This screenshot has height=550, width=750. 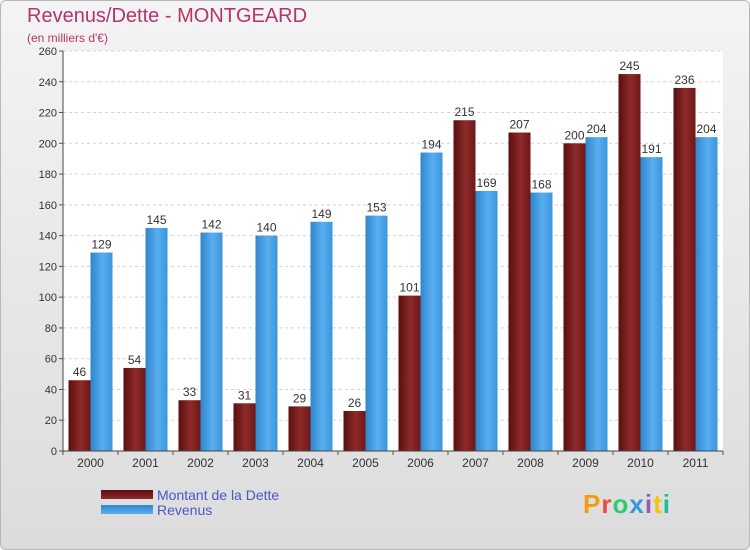 I want to click on y-tick-label: 0, so click(x=54, y=452).